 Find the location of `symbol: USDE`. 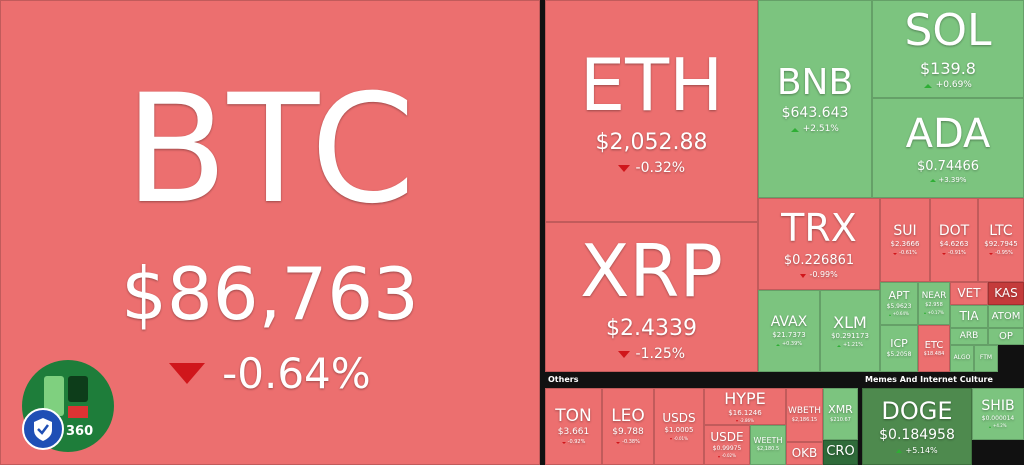

symbol: USDE is located at coordinates (727, 437).